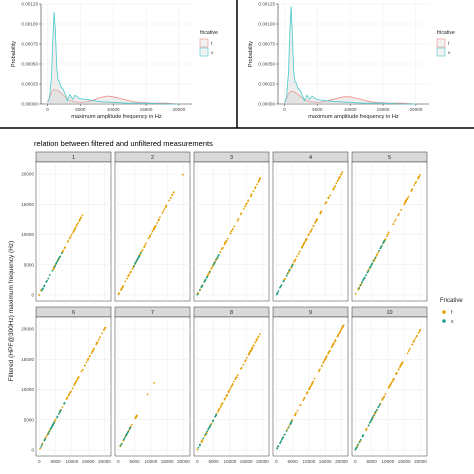  I want to click on facet-strip-label: 2, so click(152, 158).